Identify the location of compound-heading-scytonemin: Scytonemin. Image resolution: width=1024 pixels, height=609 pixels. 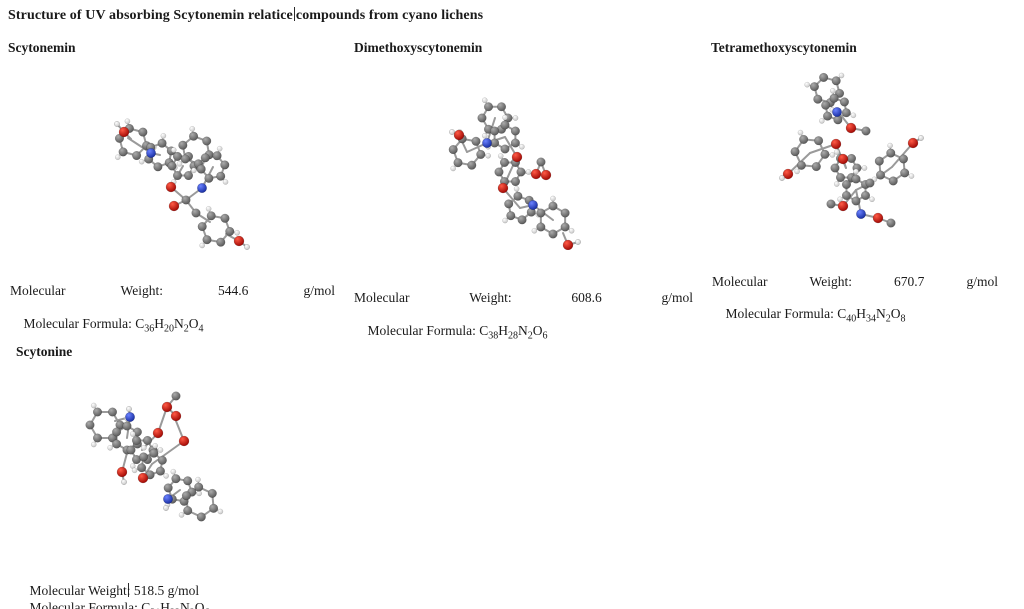
(42, 47).